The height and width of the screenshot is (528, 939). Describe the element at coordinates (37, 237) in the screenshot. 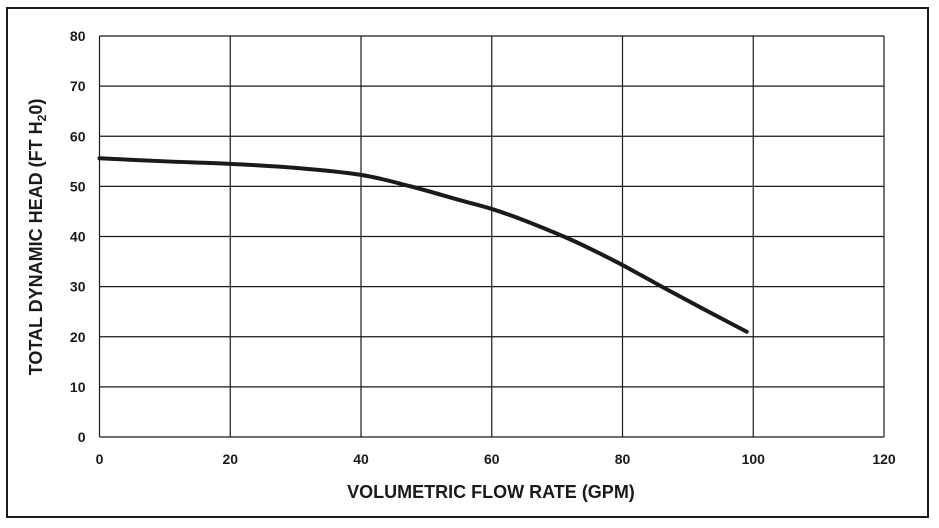

I see `y-axis-label: TOTAL DYNAMIC HEAD (FT H20)` at that location.